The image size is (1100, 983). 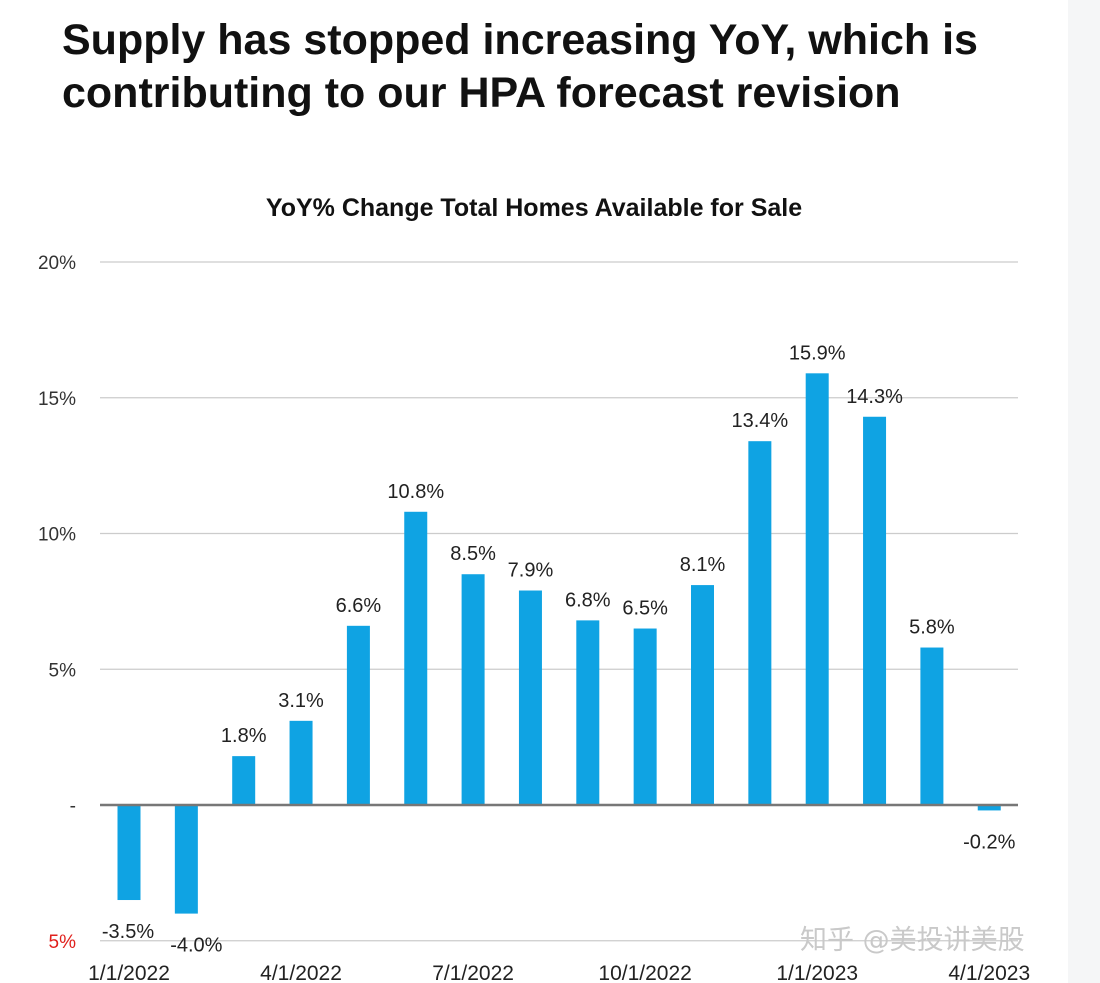 What do you see at coordinates (644, 972) in the screenshot?
I see `x-tick-label: 10/1/2022` at bounding box center [644, 972].